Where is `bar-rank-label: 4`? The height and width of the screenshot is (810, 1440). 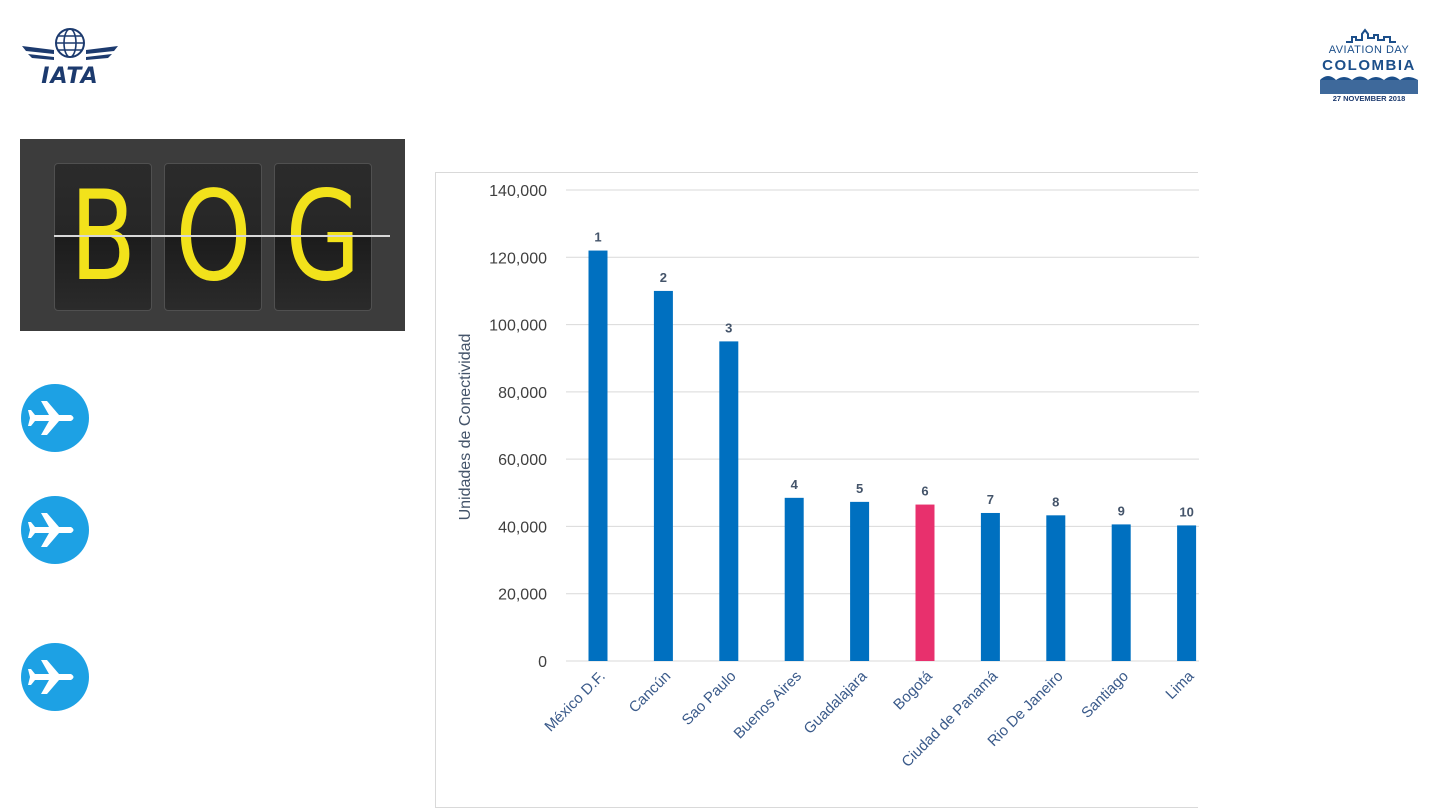 bar-rank-label: 4 is located at coordinates (795, 484).